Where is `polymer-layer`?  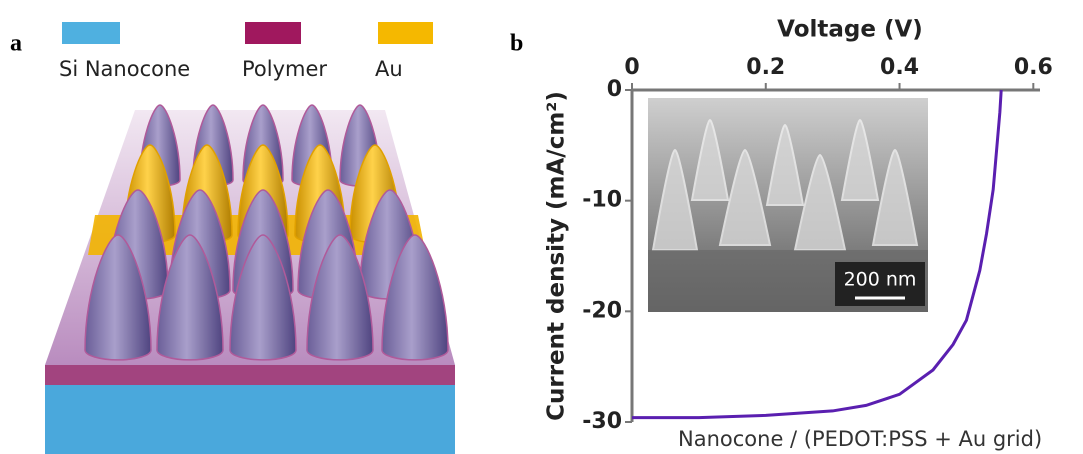
polymer-layer is located at coordinates (250, 375).